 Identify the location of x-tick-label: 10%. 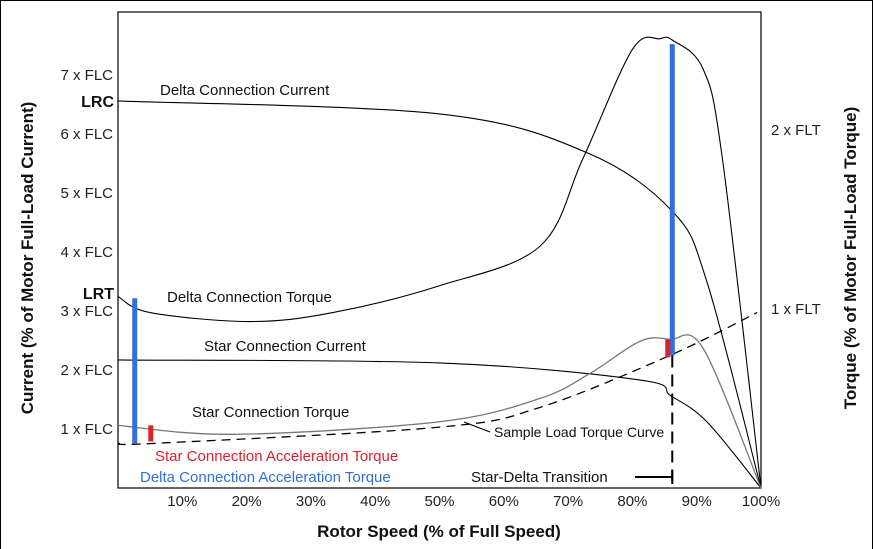
(182, 501).